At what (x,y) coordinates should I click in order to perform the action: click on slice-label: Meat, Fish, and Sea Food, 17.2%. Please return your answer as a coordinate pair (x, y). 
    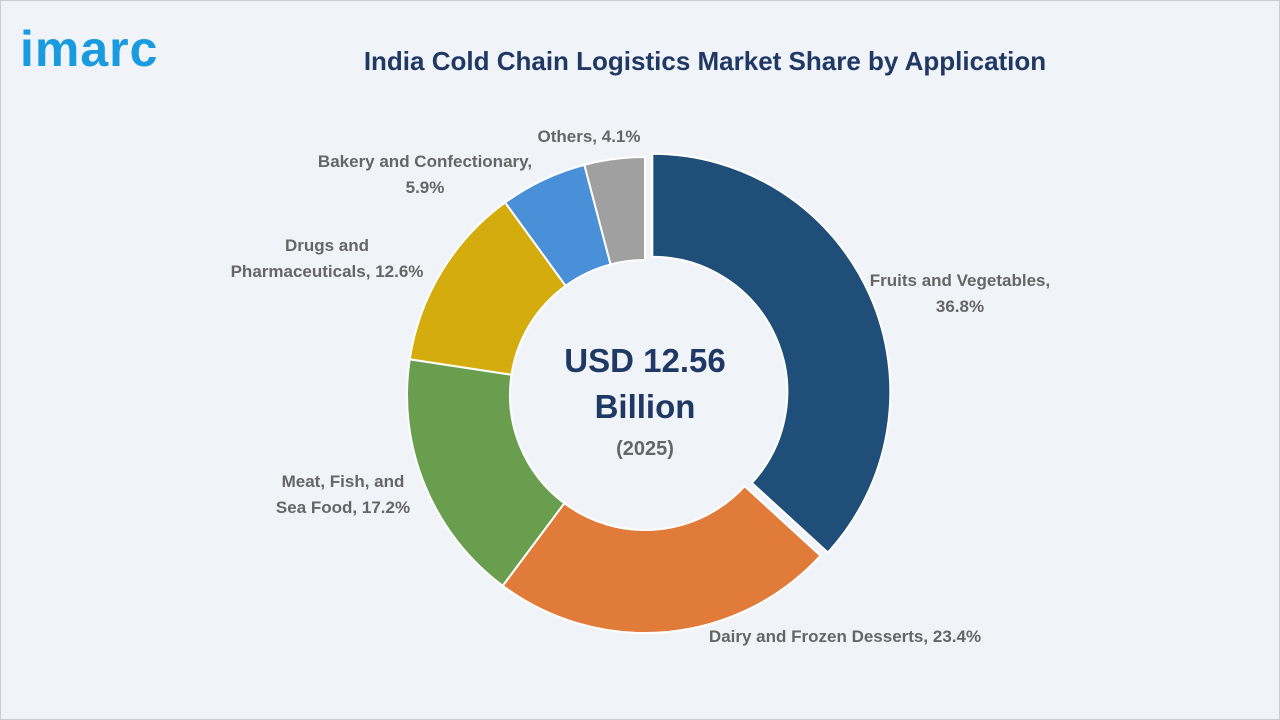
    Looking at the image, I should click on (343, 495).